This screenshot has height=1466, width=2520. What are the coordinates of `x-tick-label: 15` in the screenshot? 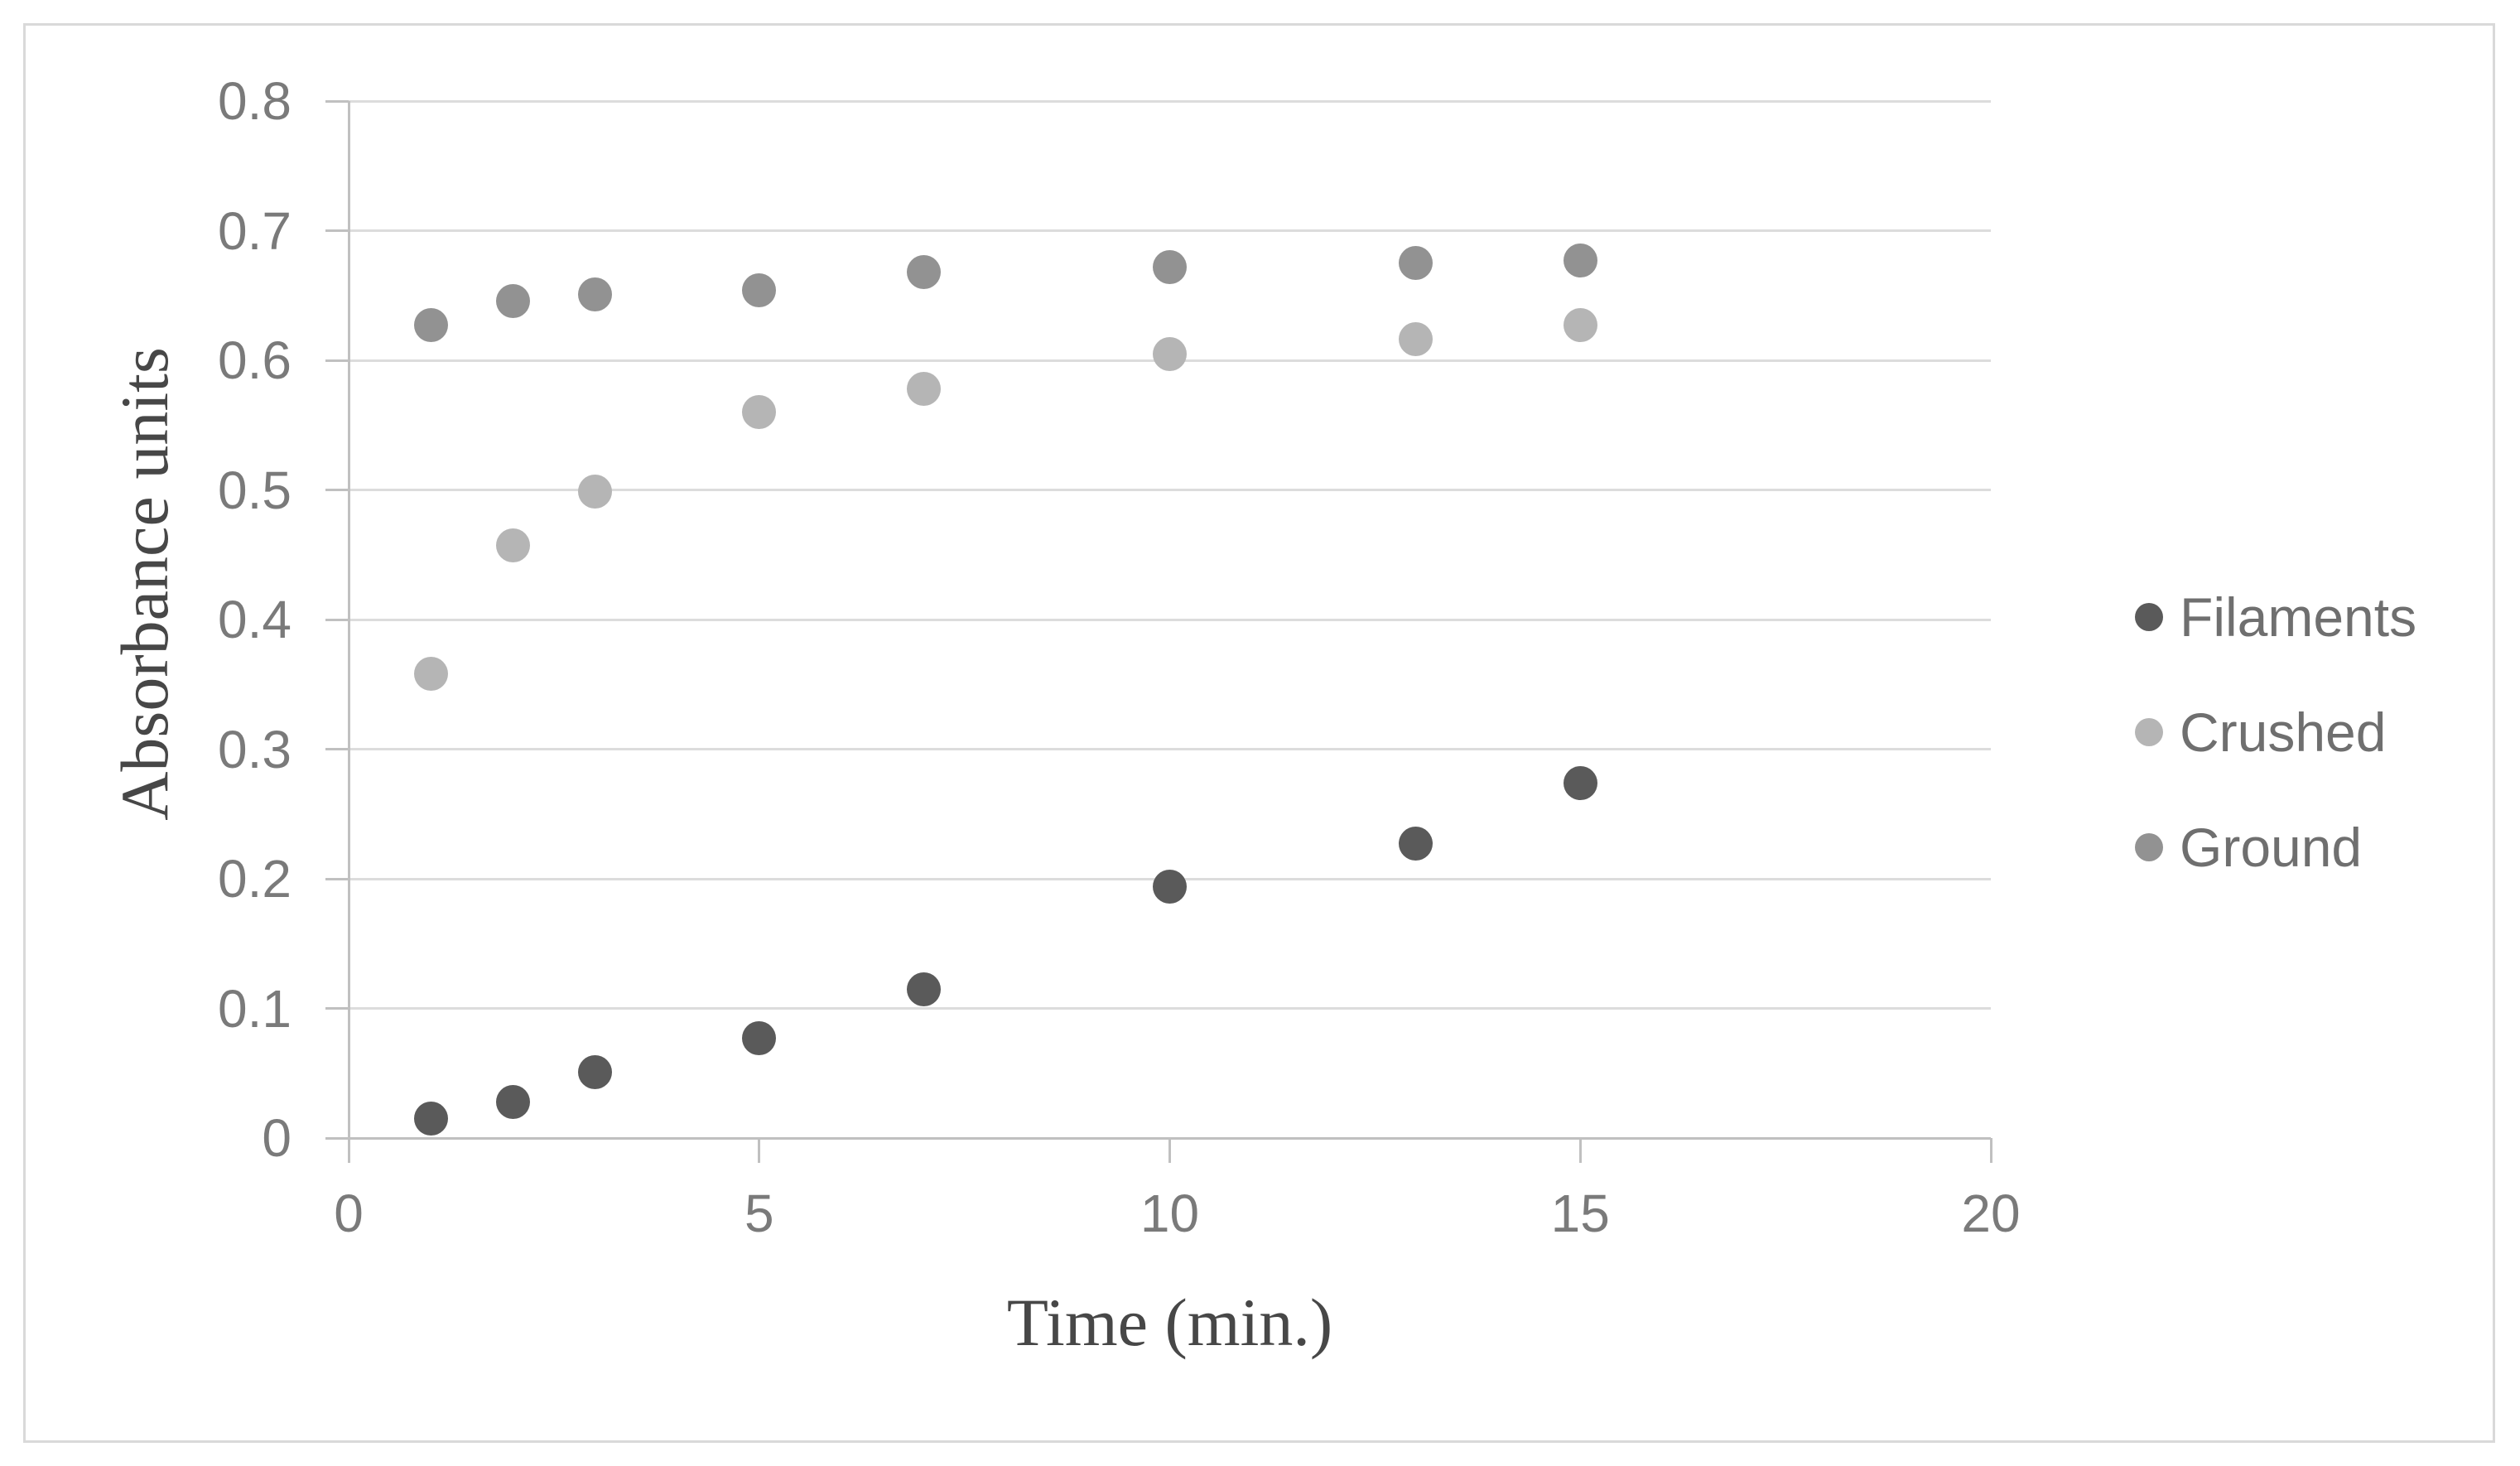 It's located at (1580, 1213).